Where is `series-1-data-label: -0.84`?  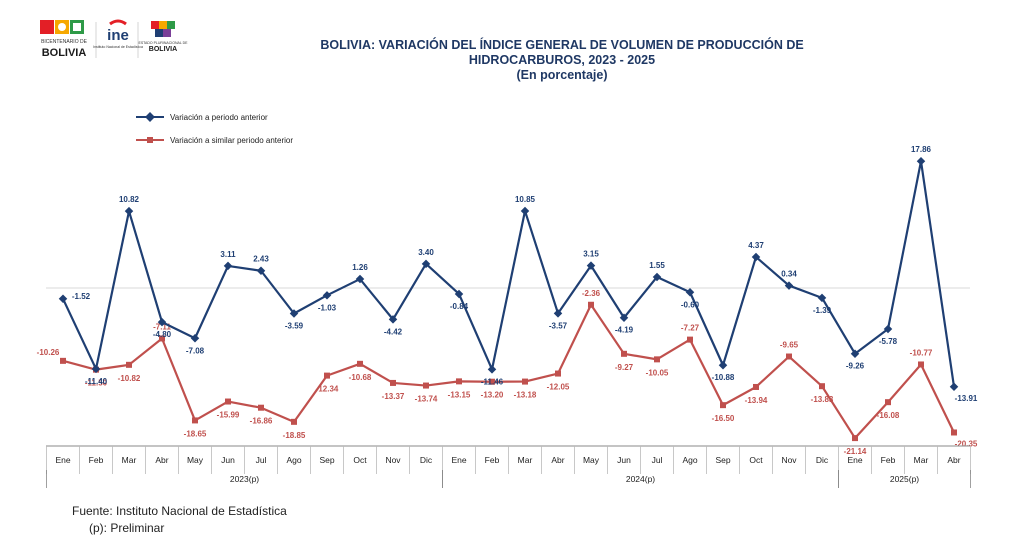
series-1-data-label: -0.84 is located at coordinates (459, 306).